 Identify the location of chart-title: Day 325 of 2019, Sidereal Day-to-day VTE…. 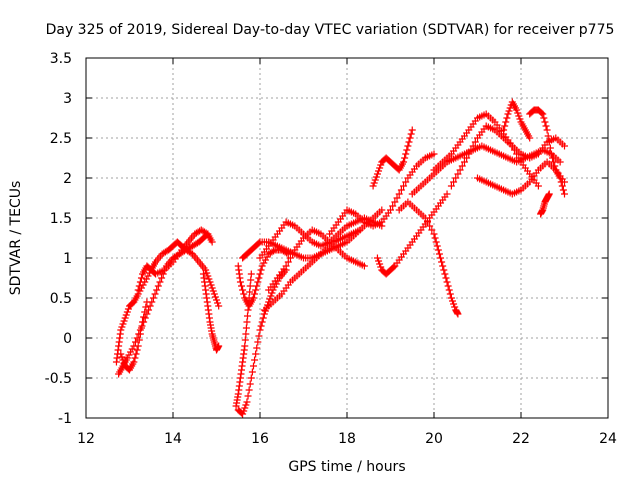
(330, 30).